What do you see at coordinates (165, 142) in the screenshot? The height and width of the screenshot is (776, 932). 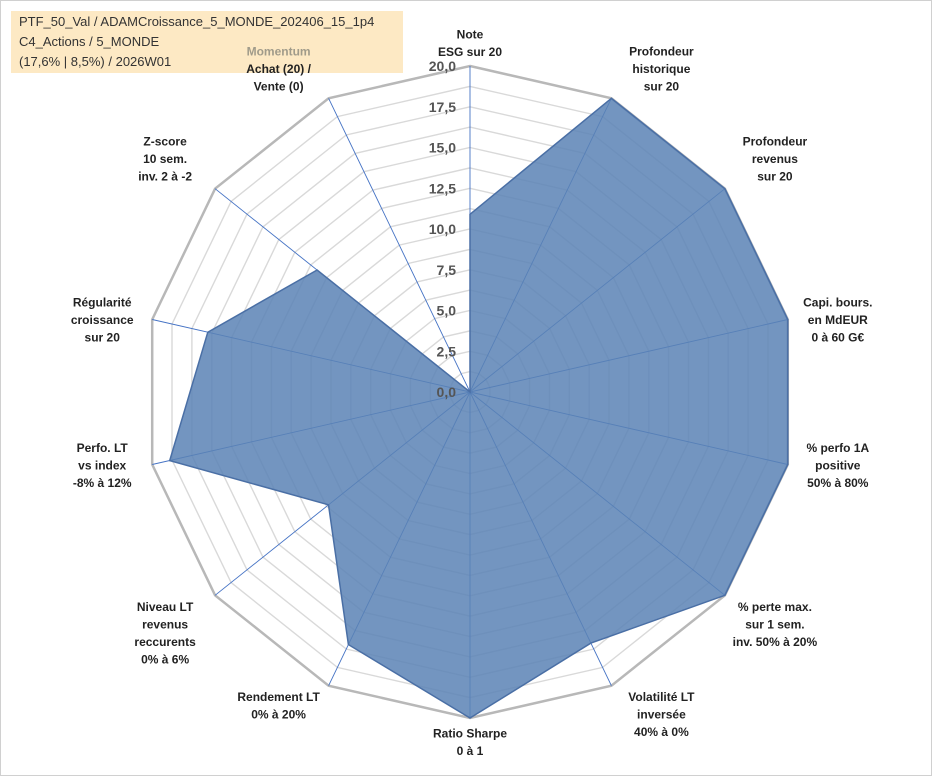 I see `radar-axis-label-line: Z-score` at bounding box center [165, 142].